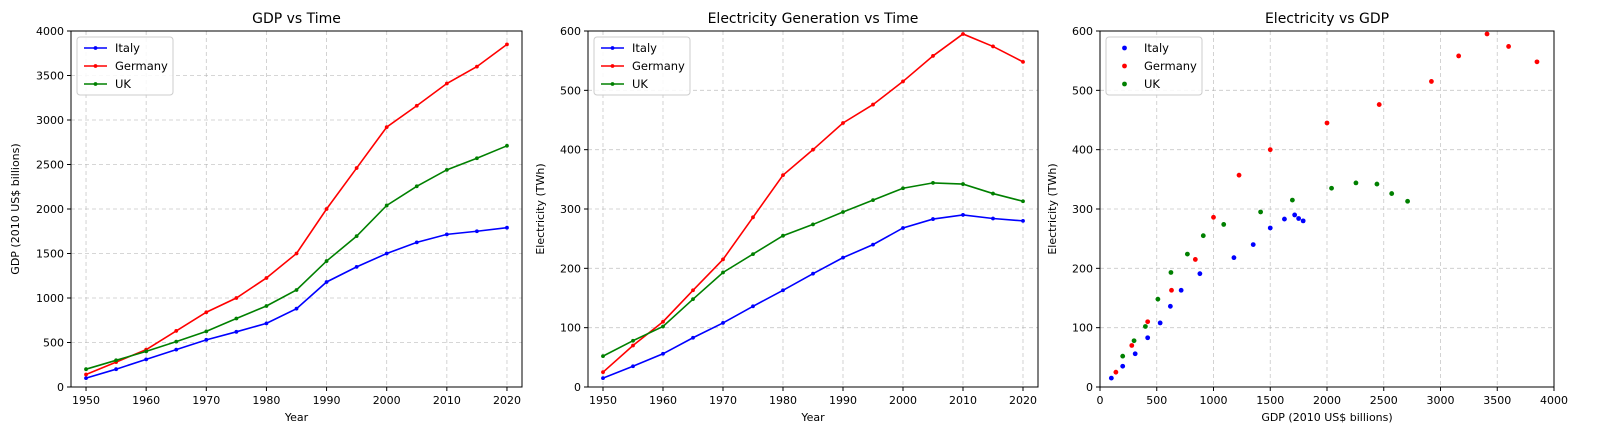 The image size is (1597, 443). I want to click on legend-label: UK, so click(123, 84).